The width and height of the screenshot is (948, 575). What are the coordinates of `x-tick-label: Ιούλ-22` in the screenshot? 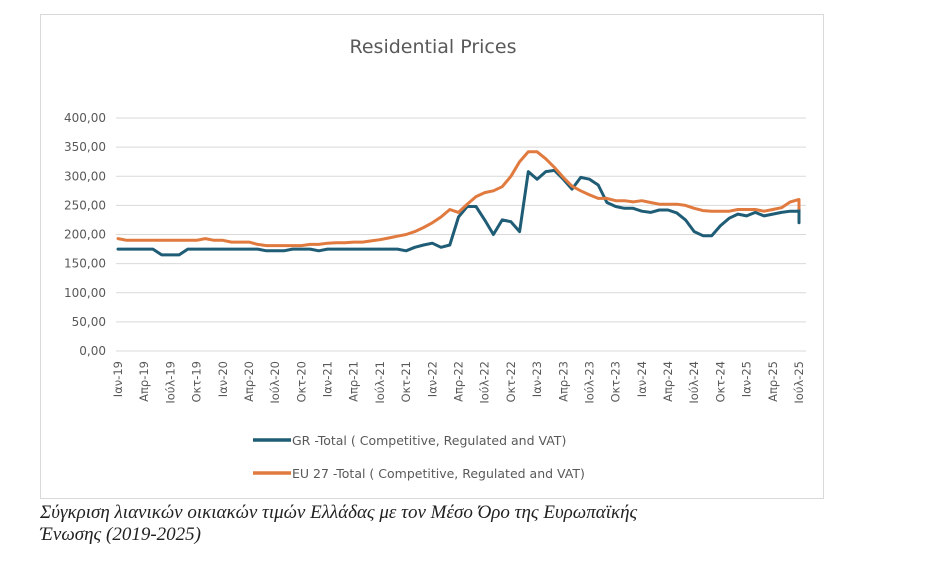 It's located at (485, 382).